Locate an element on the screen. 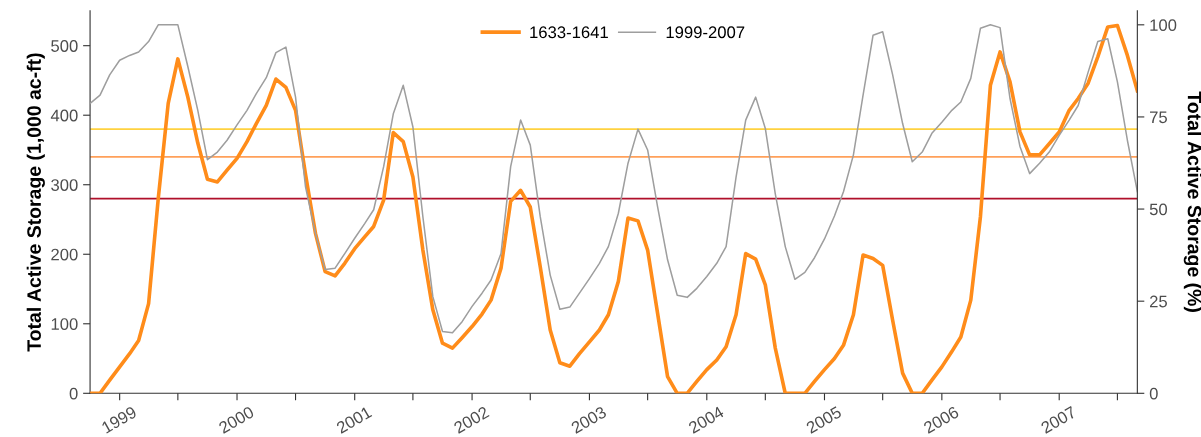 The image size is (1201, 437). x-tick-label: 2001 is located at coordinates (354, 419).